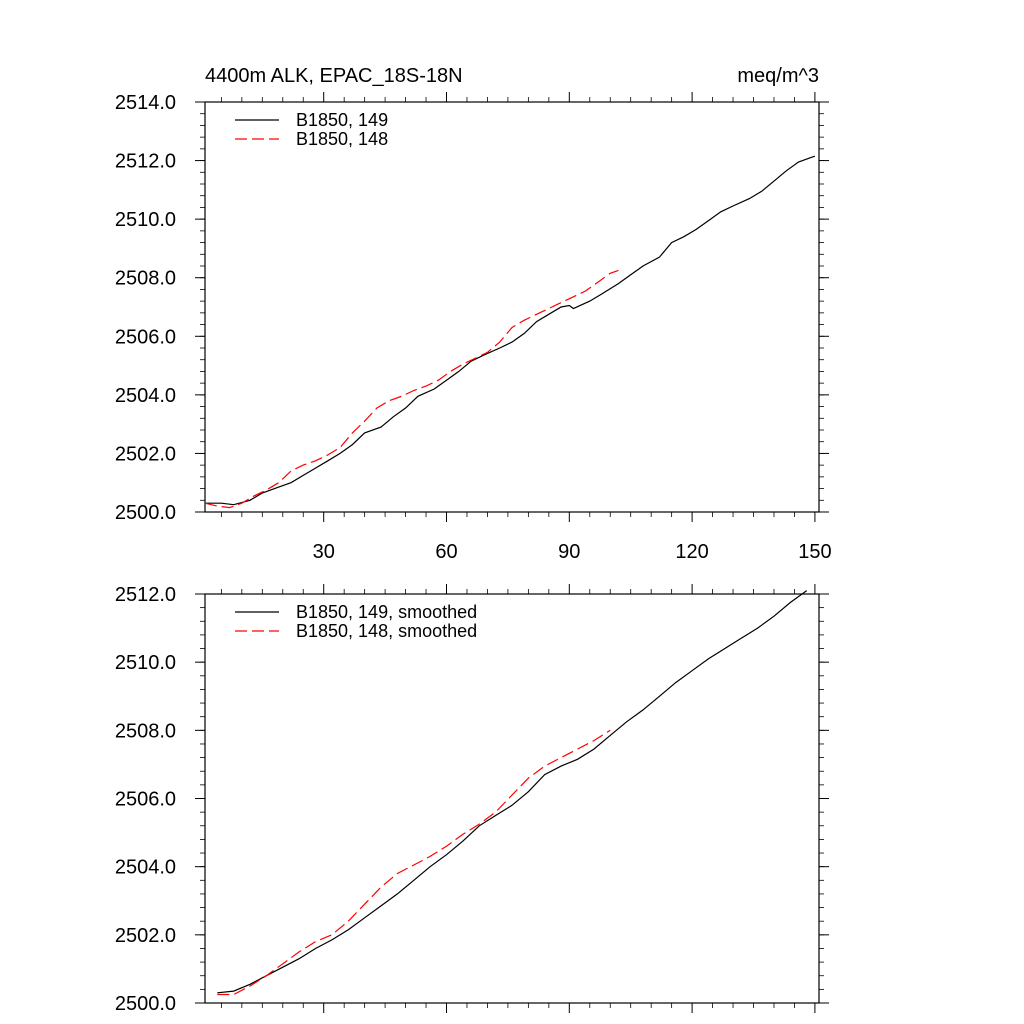 The image size is (1024, 1024). I want to click on legend-label-0: B1850, 149, so click(342, 120).